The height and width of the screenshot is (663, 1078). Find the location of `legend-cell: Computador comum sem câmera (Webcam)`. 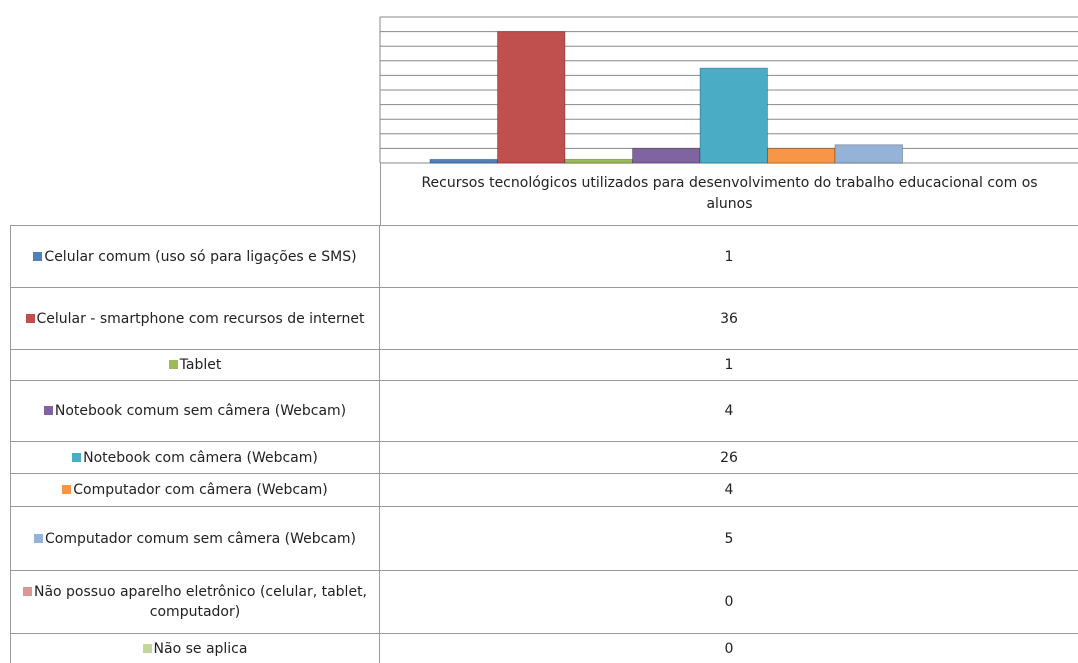

legend-cell: Computador comum sem câmera (Webcam) is located at coordinates (195, 538).